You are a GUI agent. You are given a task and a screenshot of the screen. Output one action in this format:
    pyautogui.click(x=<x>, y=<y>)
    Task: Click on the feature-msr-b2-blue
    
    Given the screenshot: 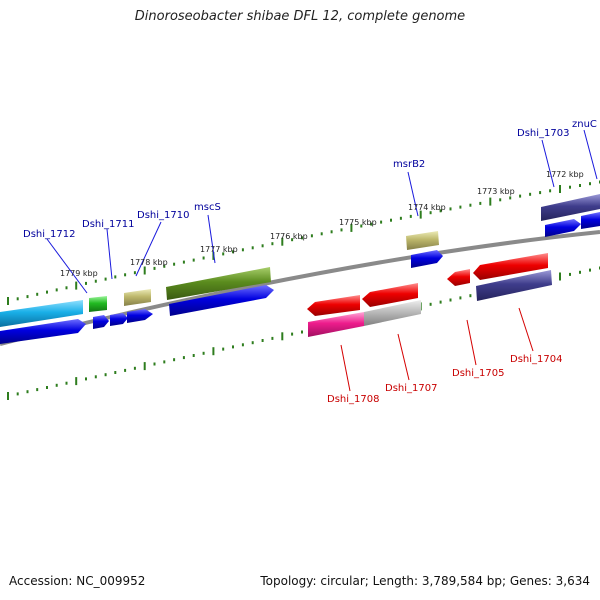 What is the action you would take?
    pyautogui.click(x=427, y=259)
    